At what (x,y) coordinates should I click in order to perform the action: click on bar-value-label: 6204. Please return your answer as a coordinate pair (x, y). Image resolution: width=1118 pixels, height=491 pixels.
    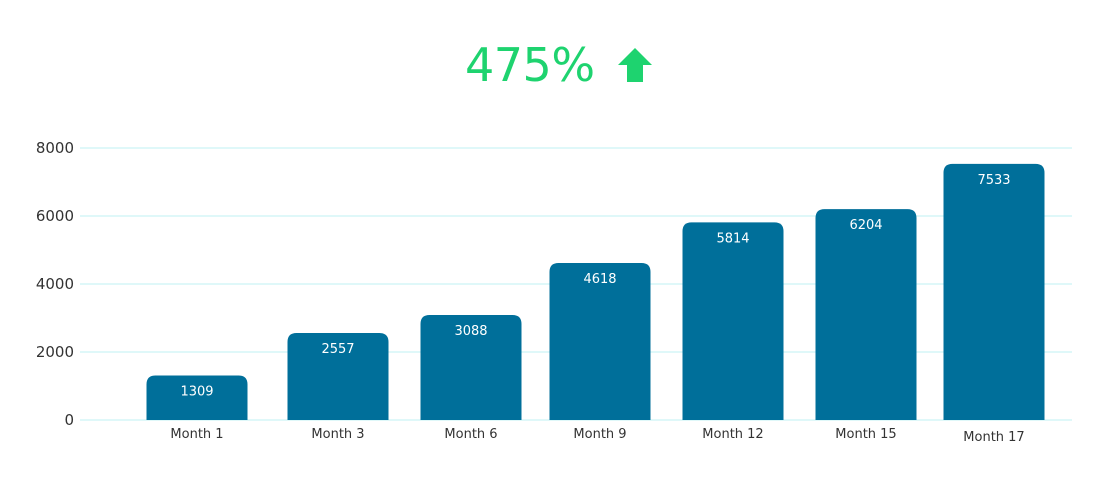
    Looking at the image, I should click on (865, 225).